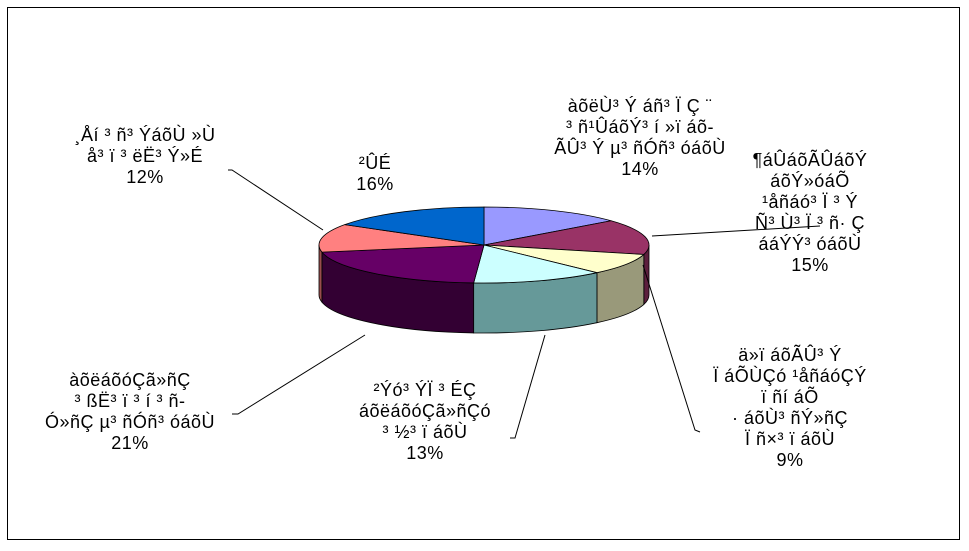 The width and height of the screenshot is (969, 551). Describe the element at coordinates (640, 127) in the screenshot. I see `slice-label-line: ³ ñ¹ÛáõÝ³ í »ï áõ-` at that location.